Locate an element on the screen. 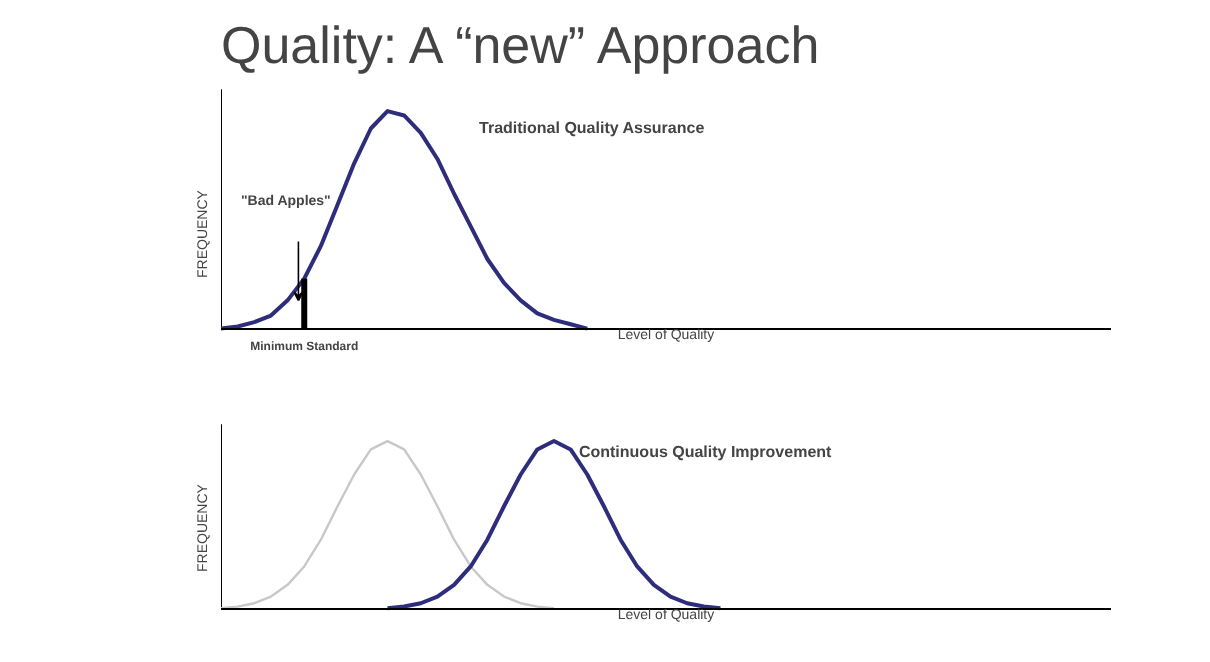  annotation: Traditional Quality Assurance is located at coordinates (592, 128).